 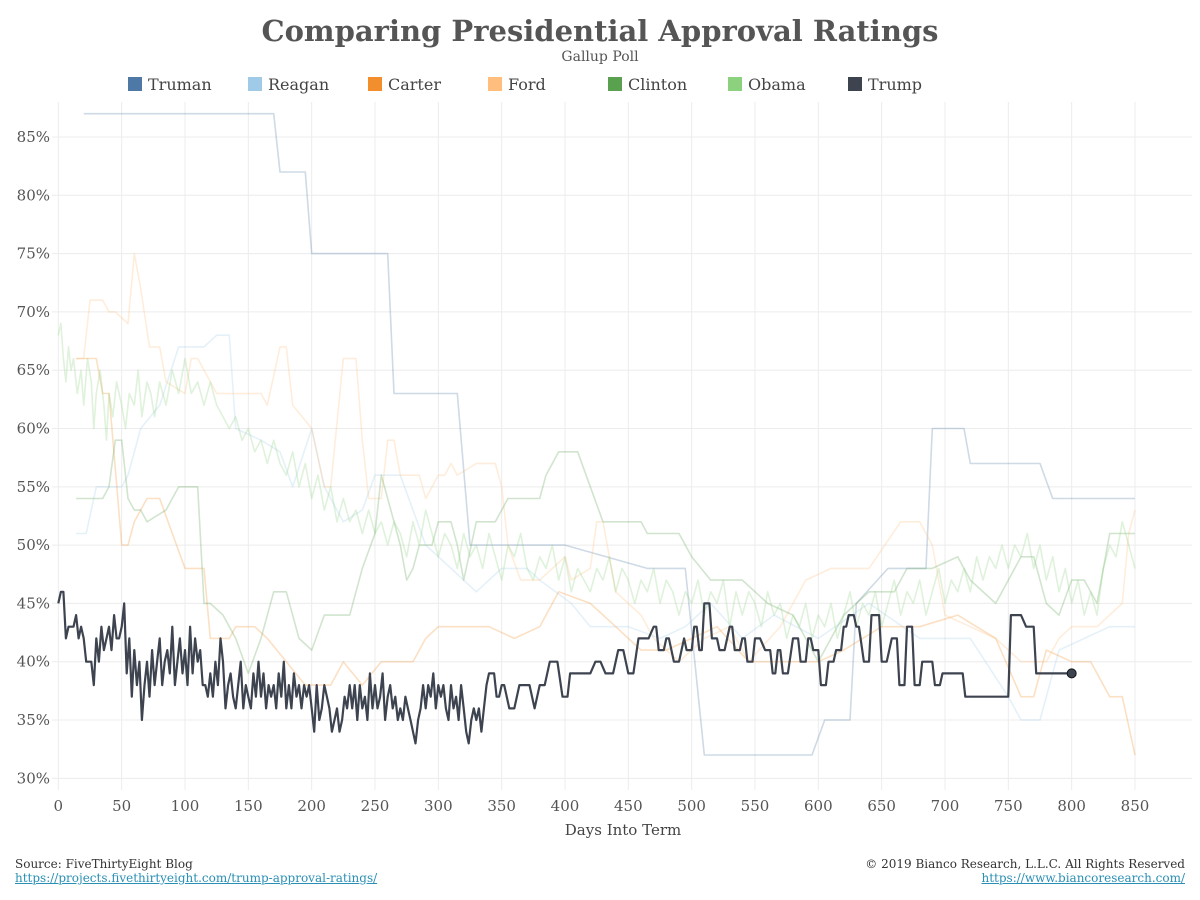 What do you see at coordinates (527, 84) in the screenshot?
I see `legend-label: Ford` at bounding box center [527, 84].